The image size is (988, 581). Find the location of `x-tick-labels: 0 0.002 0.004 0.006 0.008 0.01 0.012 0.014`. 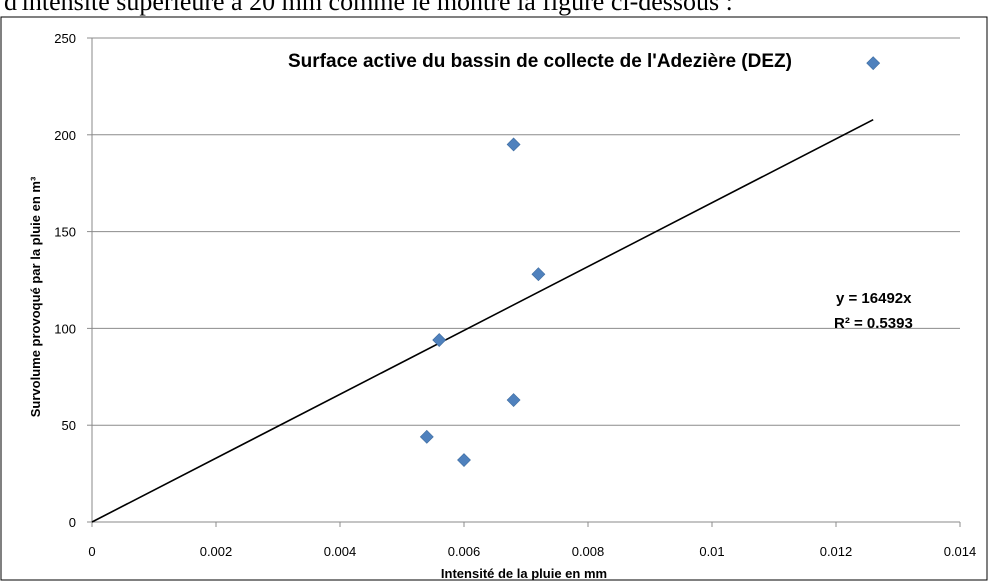

x-tick-labels: 0 0.002 0.004 0.006 0.008 0.01 0.012 0.014 is located at coordinates (532, 551).